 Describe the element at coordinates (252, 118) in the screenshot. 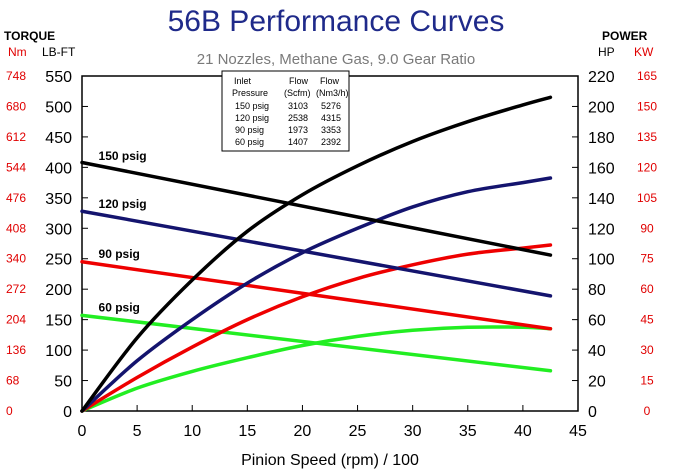

I see `table-cell-pressure: 120 psig` at that location.